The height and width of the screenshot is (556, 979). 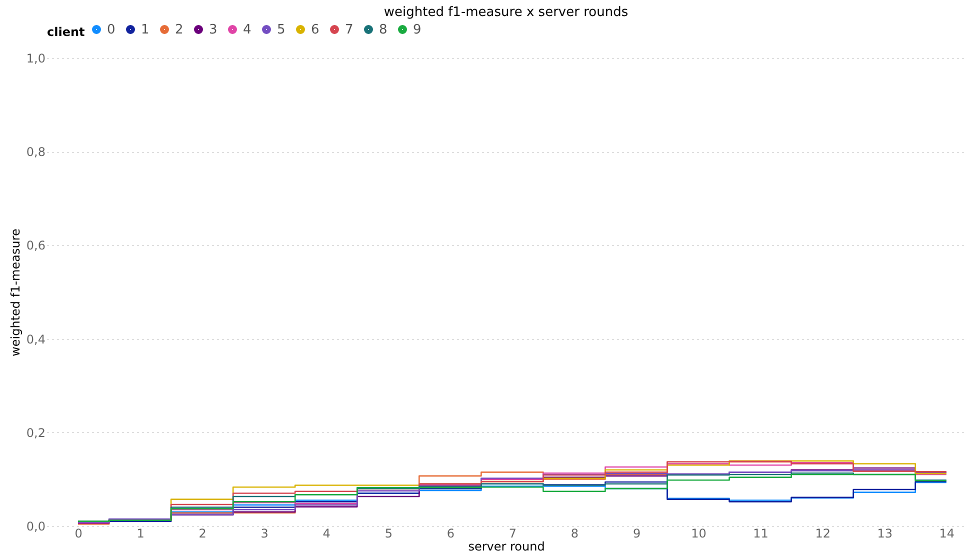 What do you see at coordinates (885, 533) in the screenshot?
I see `x-tick-label: 13` at bounding box center [885, 533].